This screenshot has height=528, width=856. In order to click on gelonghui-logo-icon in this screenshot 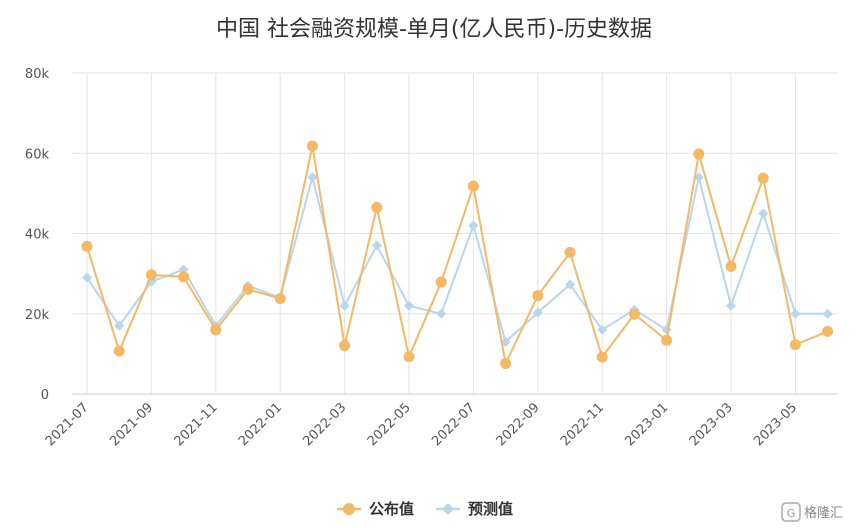, I will do `click(791, 512)`.